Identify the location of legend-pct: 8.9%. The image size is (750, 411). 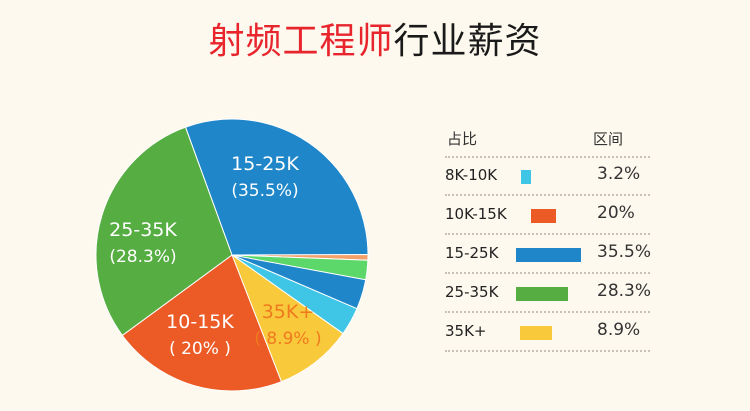
(619, 330).